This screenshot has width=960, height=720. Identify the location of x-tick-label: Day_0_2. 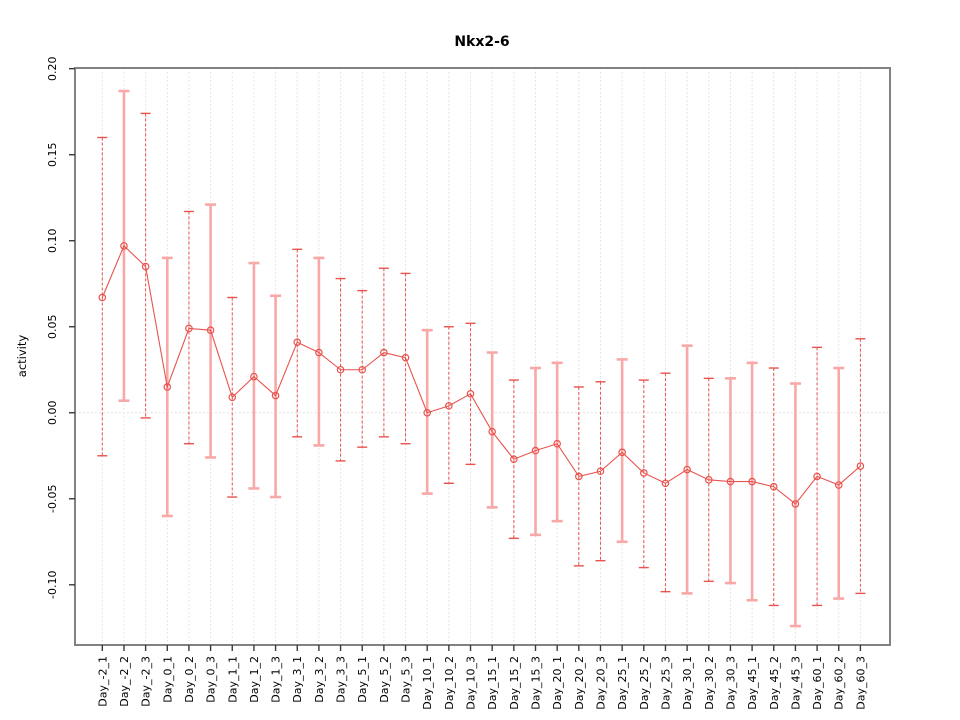
(189, 679).